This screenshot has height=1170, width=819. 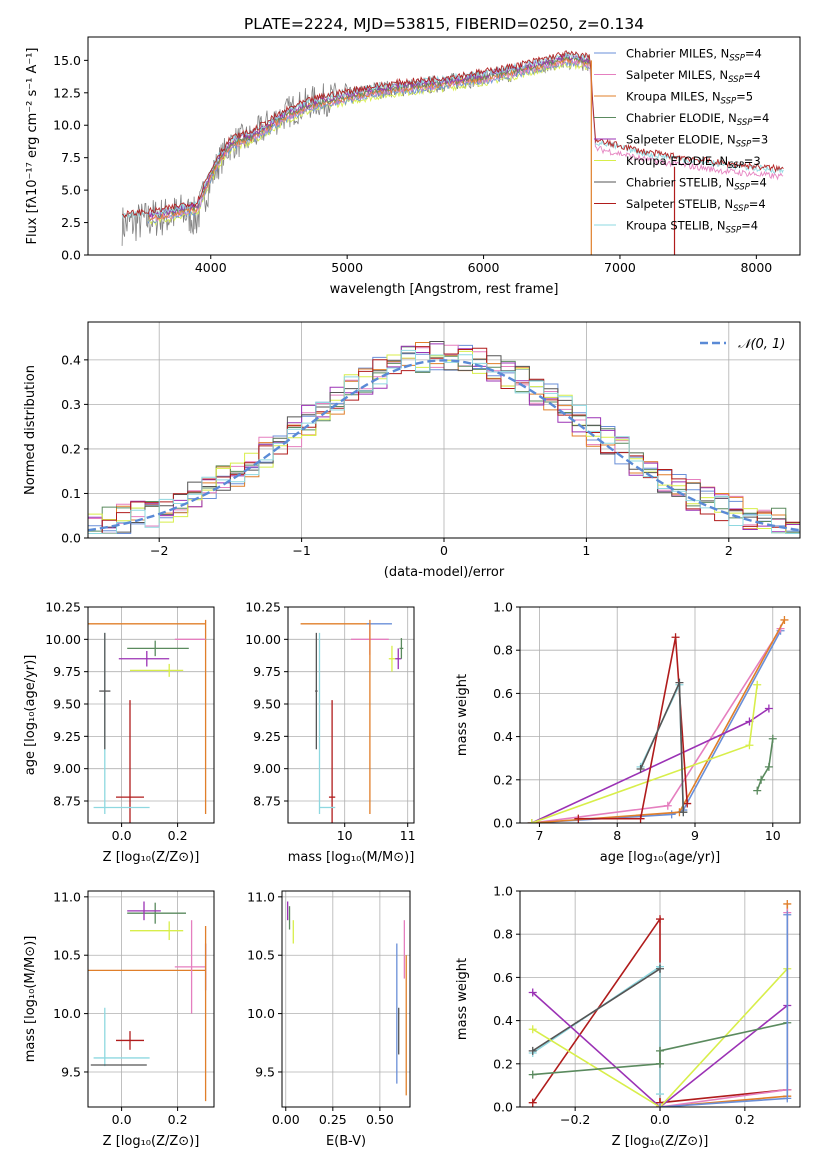 What do you see at coordinates (660, 1094) in the screenshot?
I see `weight_vs_Z-marker-kroupa_stelib` at bounding box center [660, 1094].